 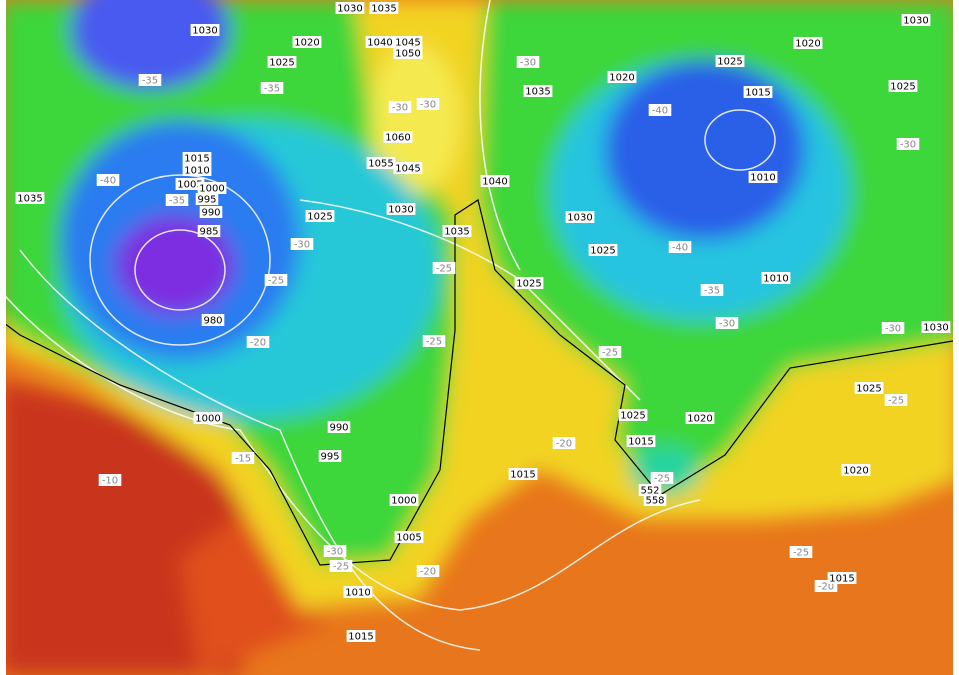 What do you see at coordinates (494, 182) in the screenshot?
I see `pressure-label: 1040` at bounding box center [494, 182].